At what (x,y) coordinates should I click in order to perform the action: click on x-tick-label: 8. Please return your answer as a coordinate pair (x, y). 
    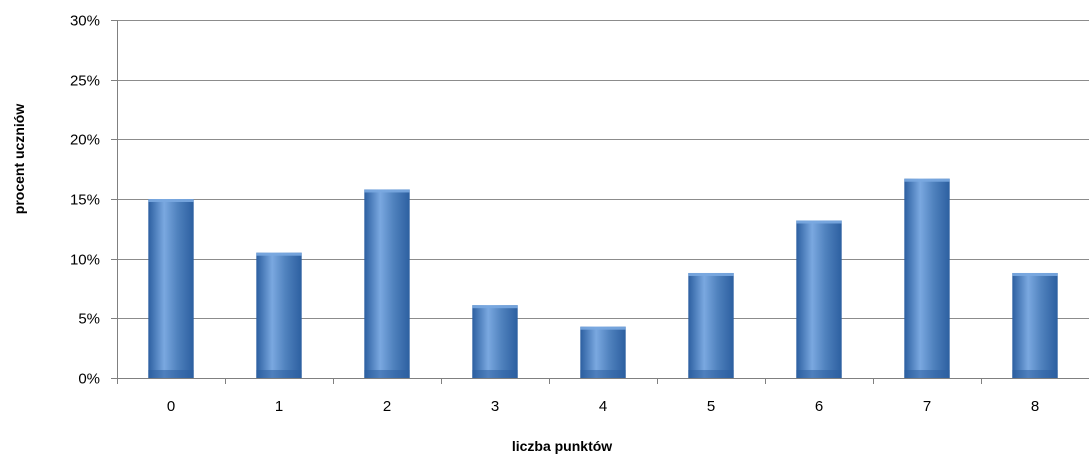
    Looking at the image, I should click on (1035, 406).